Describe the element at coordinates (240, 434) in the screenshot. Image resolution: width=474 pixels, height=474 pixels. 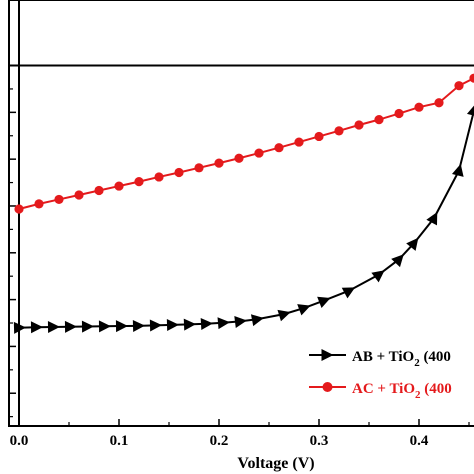
I see `x-axis-ticks: 0.0 0.1 0.2 0.3 0.4` at that location.